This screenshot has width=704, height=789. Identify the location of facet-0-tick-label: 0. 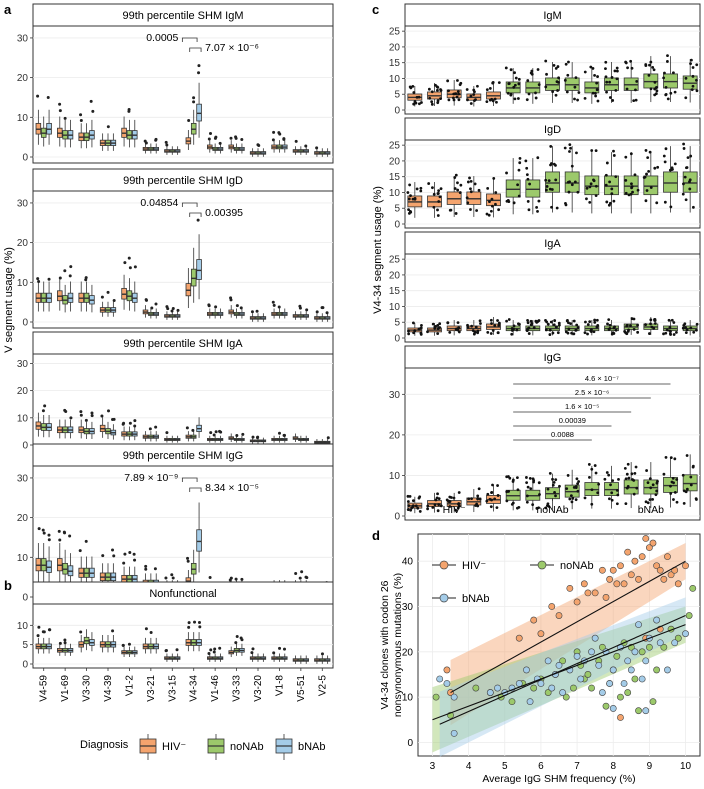
(25, 158).